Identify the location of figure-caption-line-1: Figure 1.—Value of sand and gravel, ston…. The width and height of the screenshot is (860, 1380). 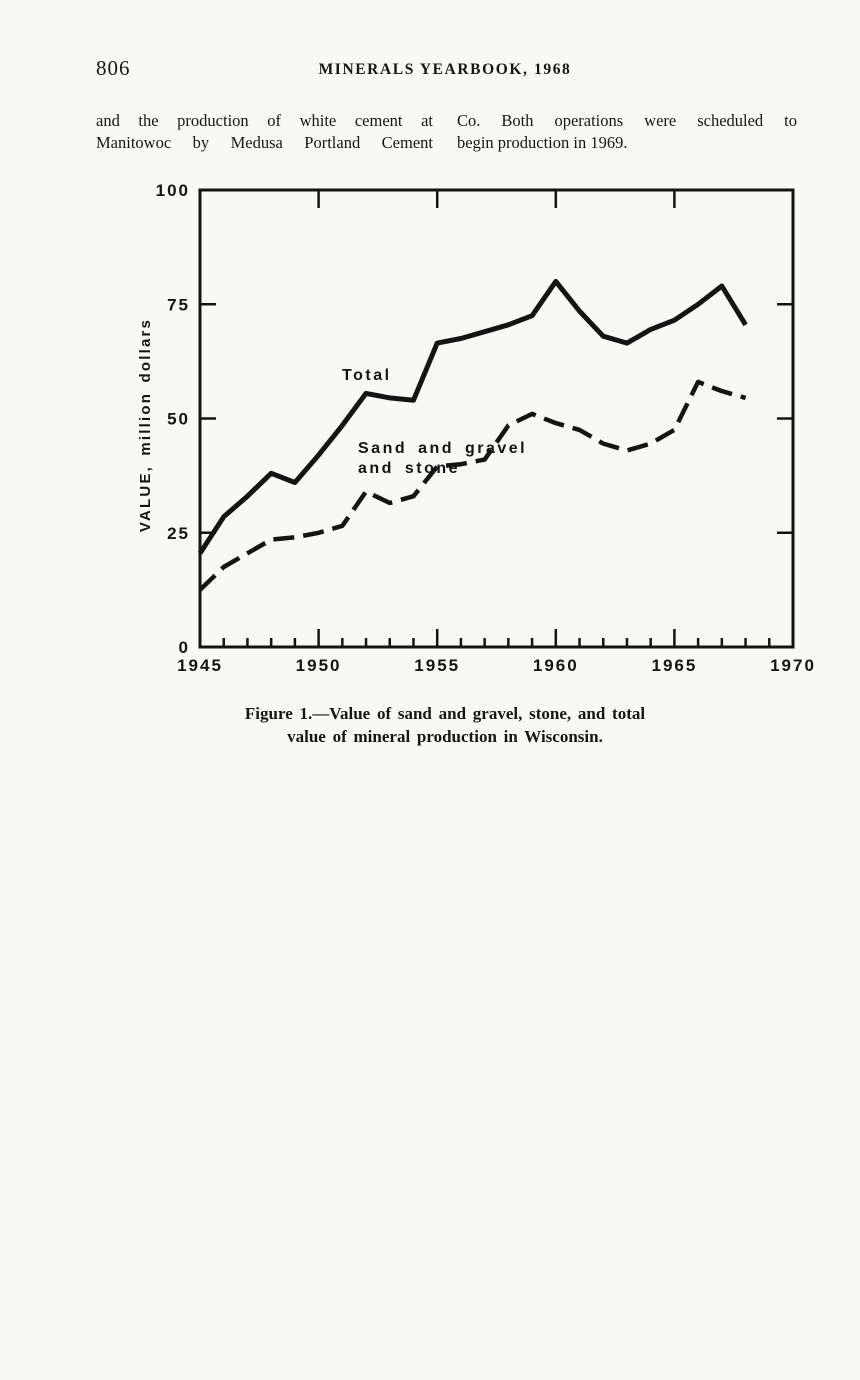
(445, 713).